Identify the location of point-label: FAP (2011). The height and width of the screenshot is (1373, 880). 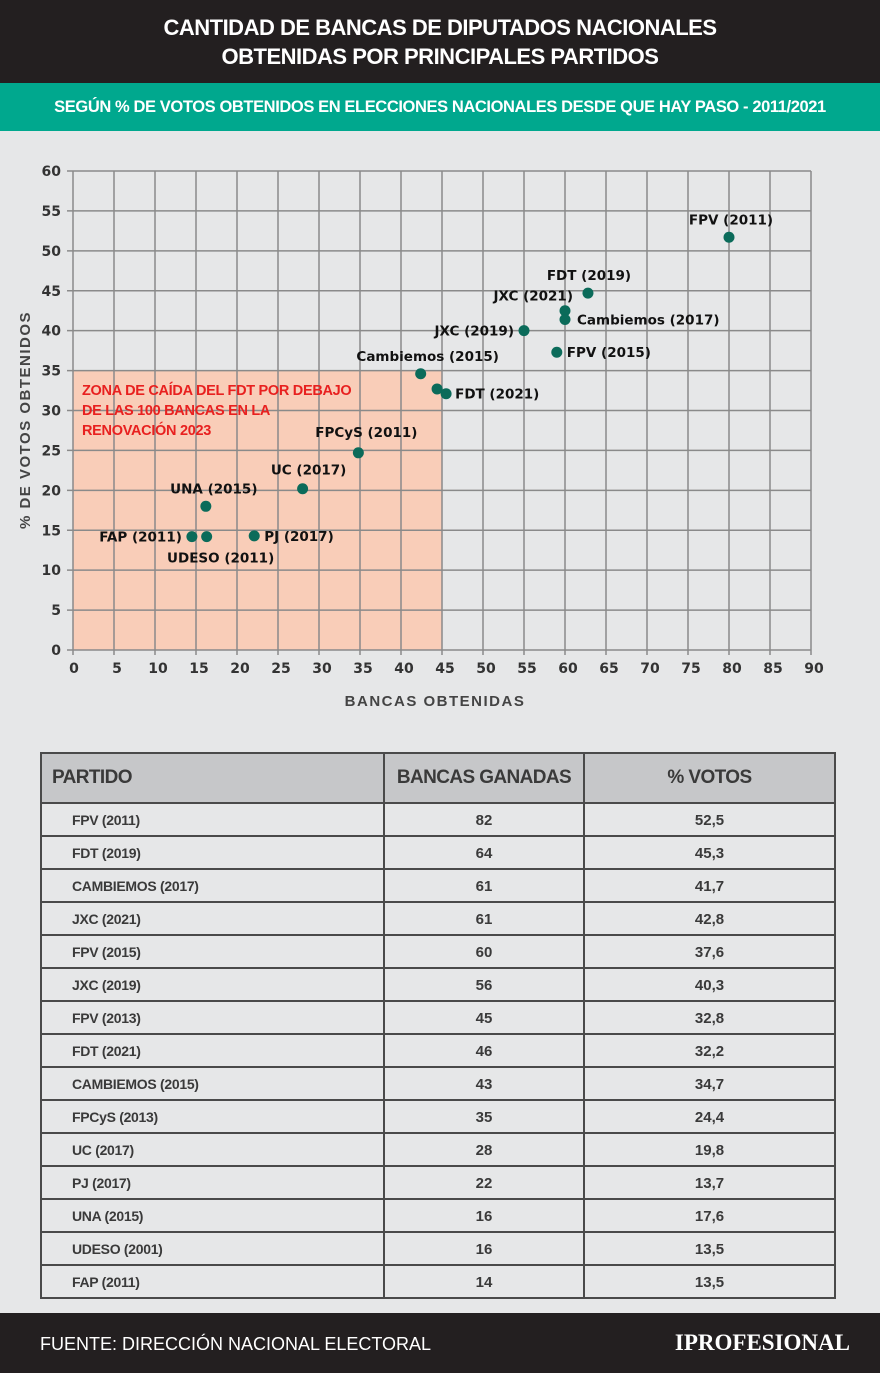
(140, 538).